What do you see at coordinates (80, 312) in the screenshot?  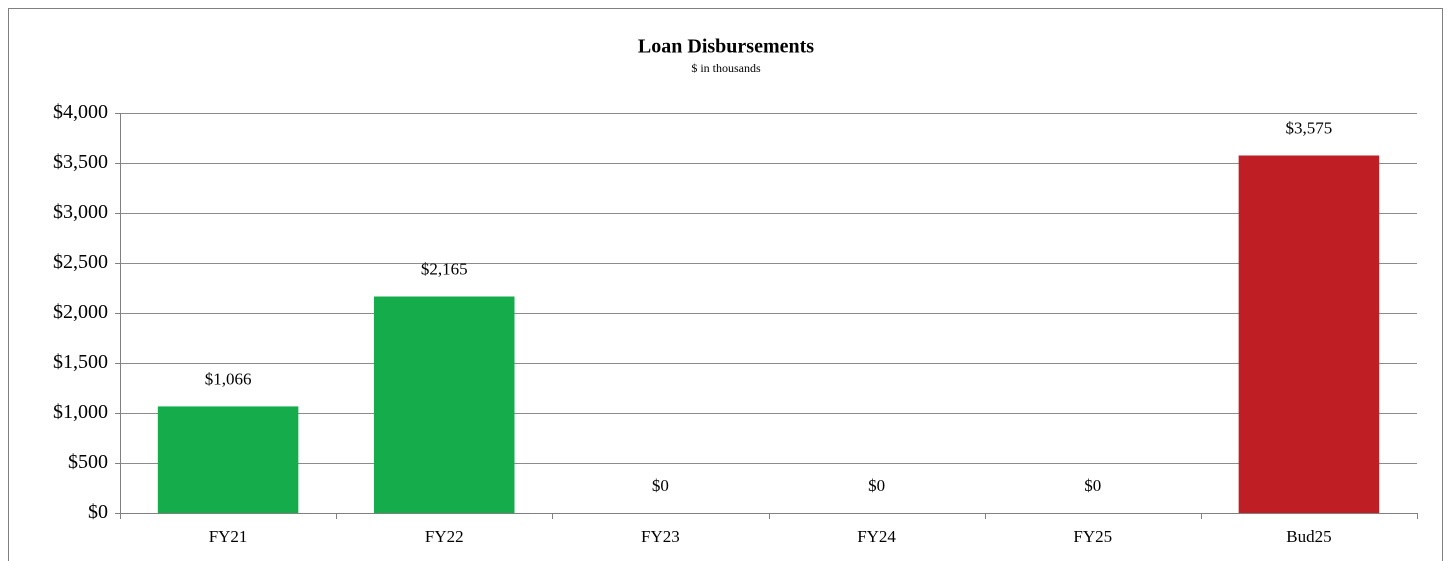 I see `y-tick-label: $2,000` at bounding box center [80, 312].